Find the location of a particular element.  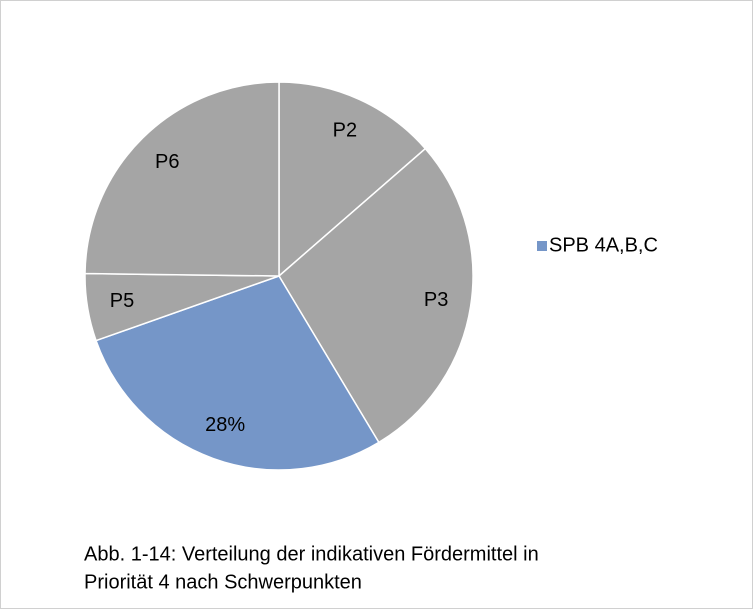

legend-label: SPB 4A,B,C is located at coordinates (603, 245).